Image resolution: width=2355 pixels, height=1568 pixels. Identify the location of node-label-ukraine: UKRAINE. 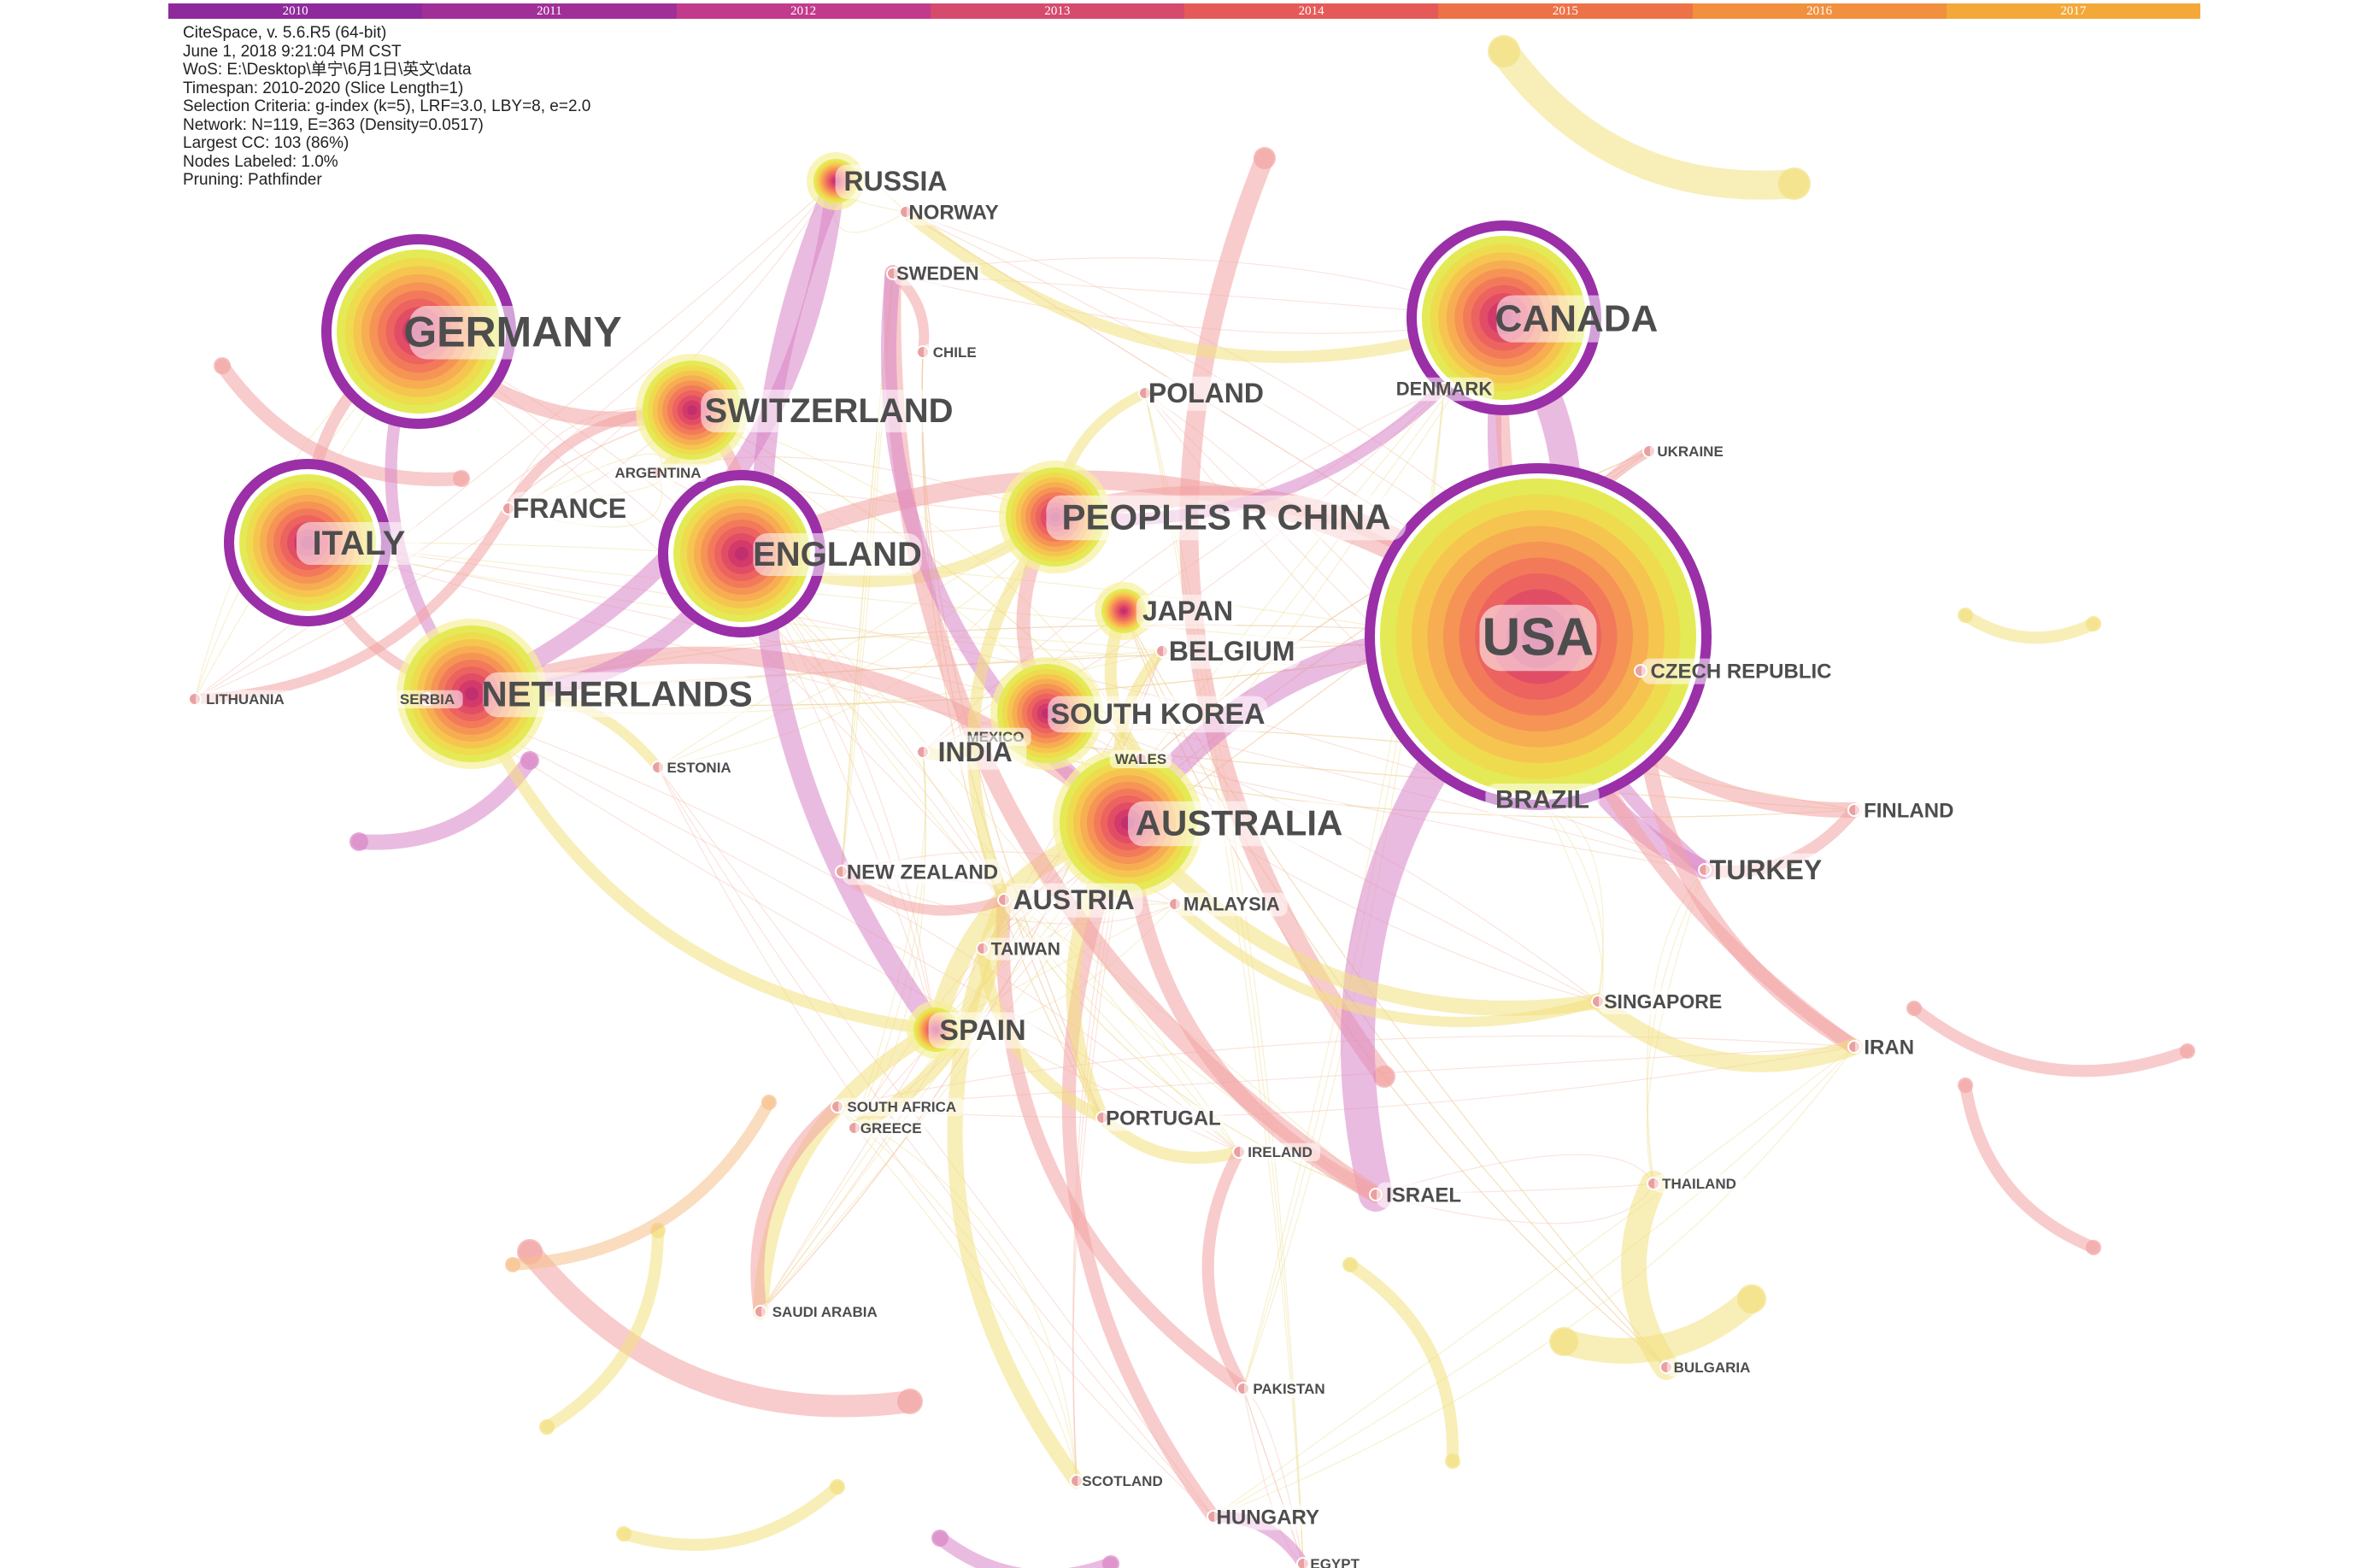
(1690, 451).